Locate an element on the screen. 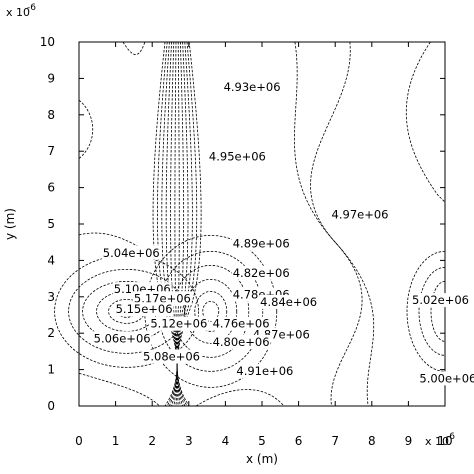  y-exponent-base: x 10 is located at coordinates (18, 12).